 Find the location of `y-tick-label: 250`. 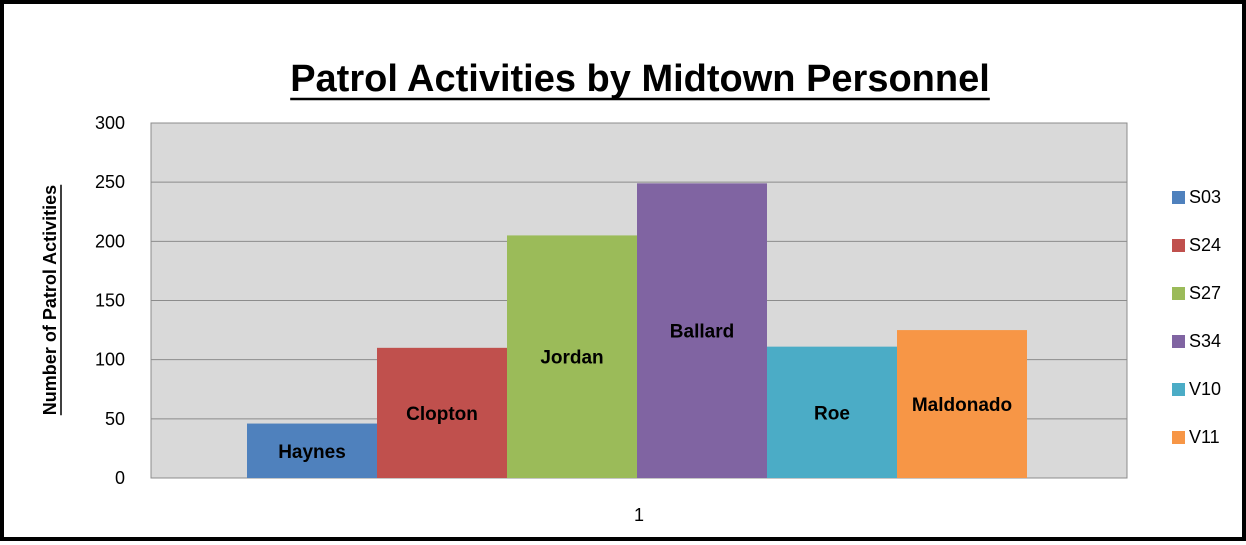

y-tick-label: 250 is located at coordinates (110, 182).